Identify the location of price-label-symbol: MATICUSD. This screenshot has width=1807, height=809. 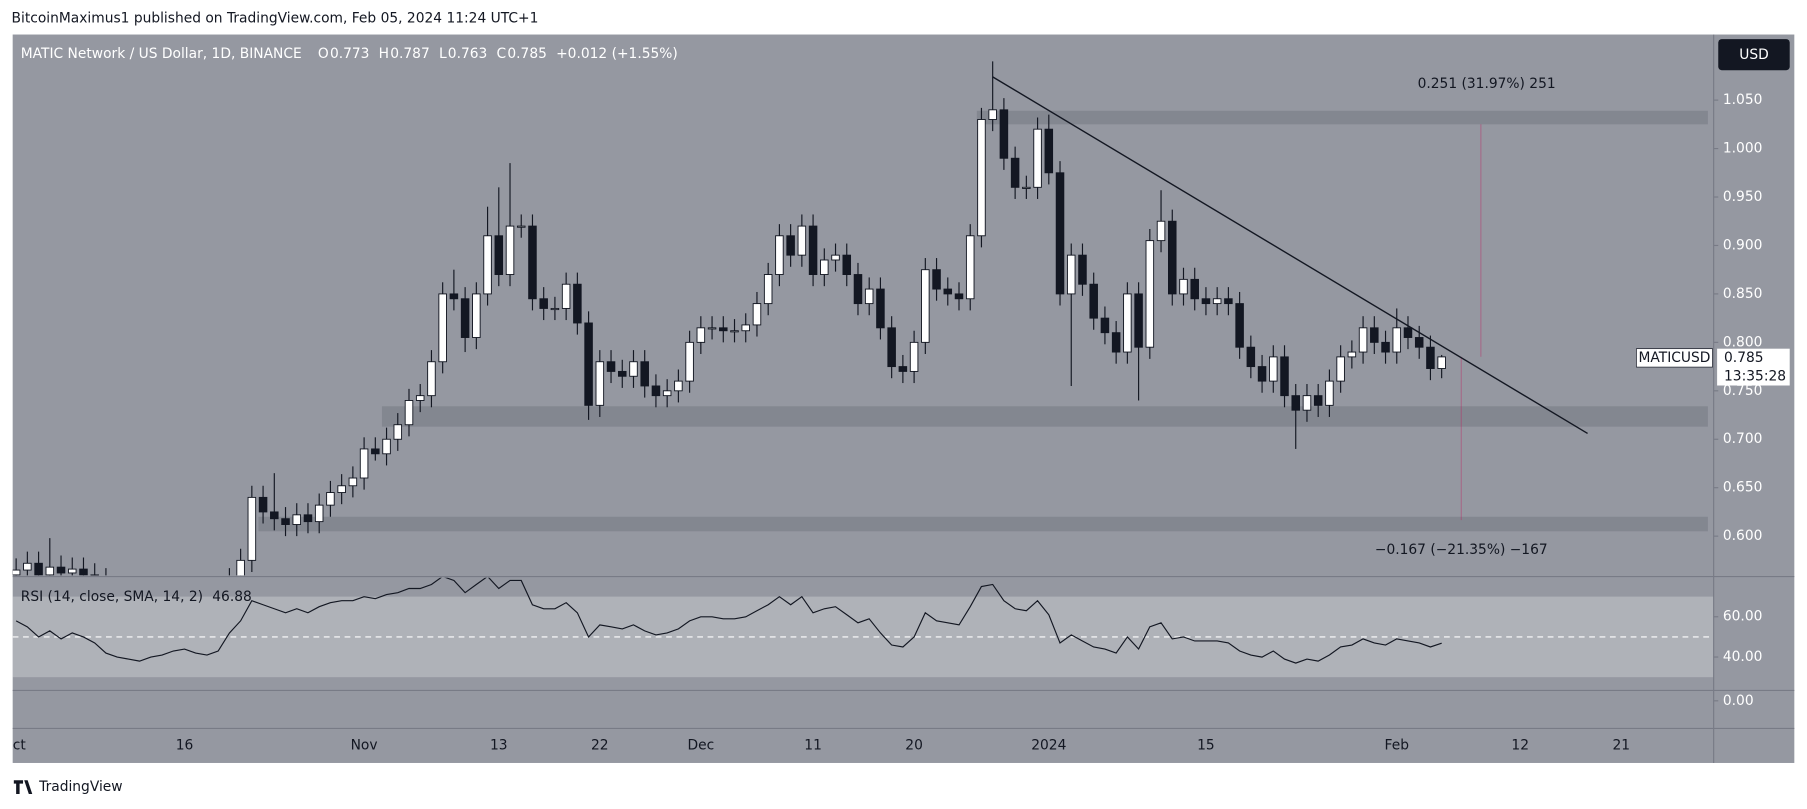
(1675, 358).